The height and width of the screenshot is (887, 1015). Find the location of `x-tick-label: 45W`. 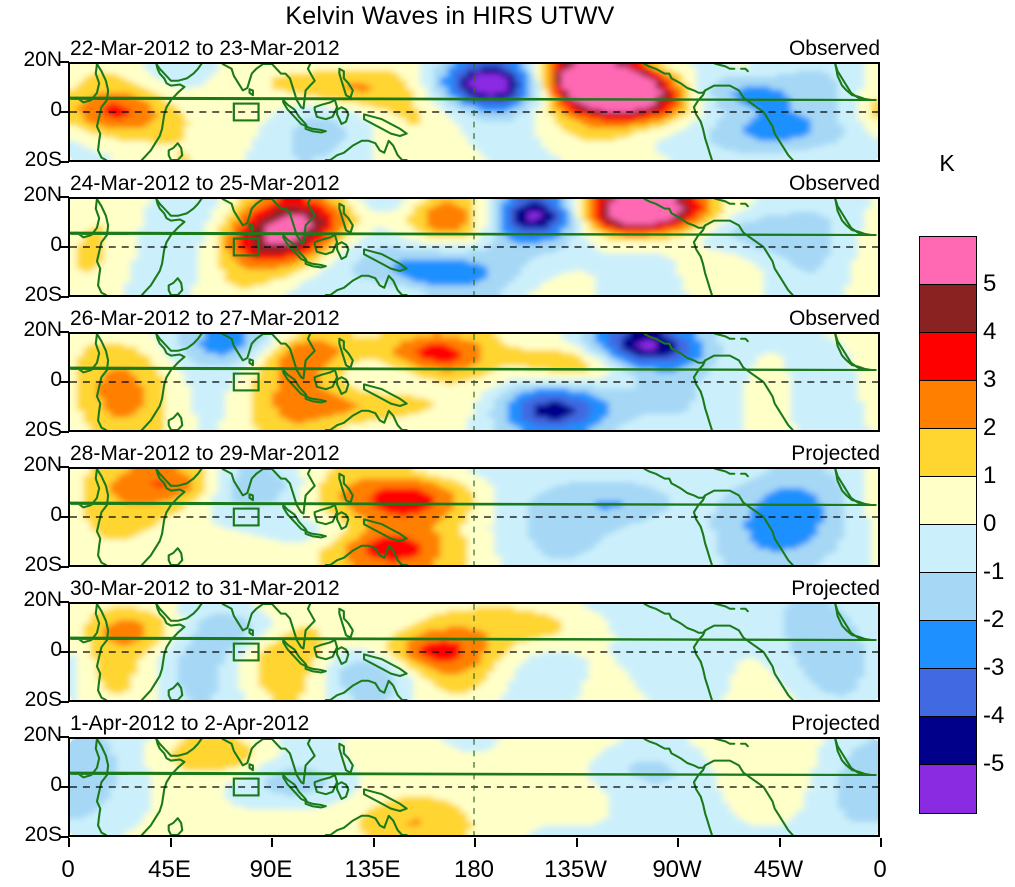

x-tick-label: 45W is located at coordinates (778, 870).